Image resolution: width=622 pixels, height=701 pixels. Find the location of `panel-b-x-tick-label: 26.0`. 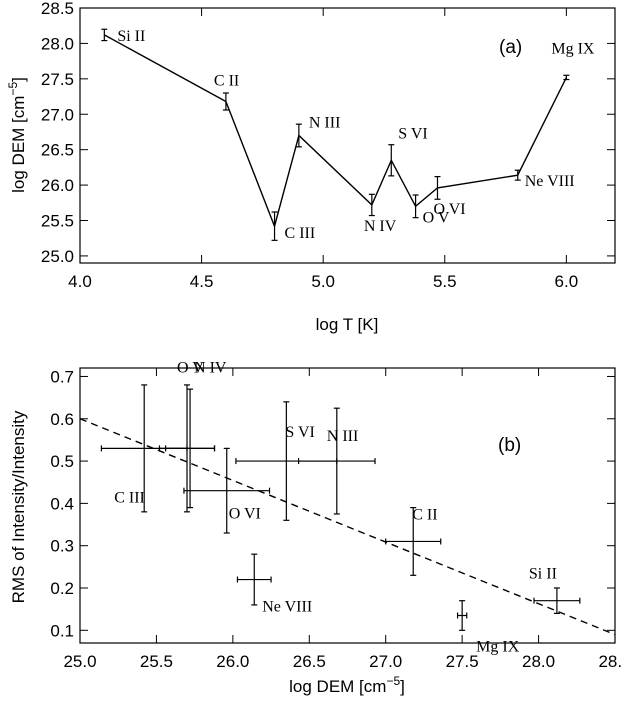

panel-b-x-tick-label: 26.0 is located at coordinates (232, 661).